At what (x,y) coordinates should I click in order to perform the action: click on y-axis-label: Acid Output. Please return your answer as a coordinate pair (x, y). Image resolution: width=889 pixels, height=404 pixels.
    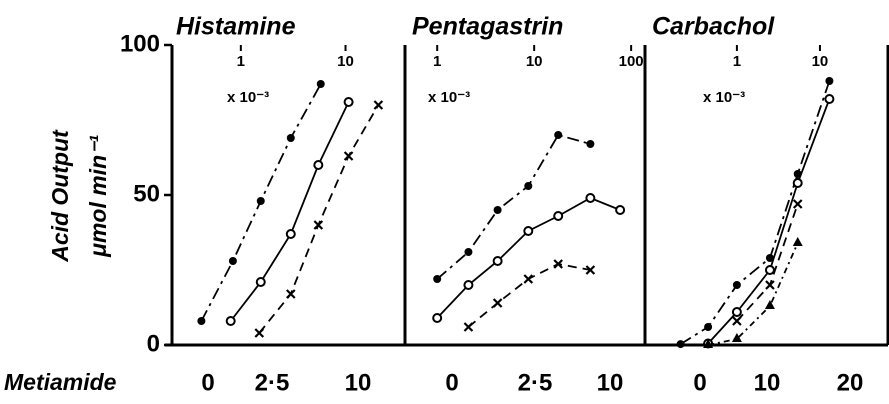
    Looking at the image, I should click on (60, 196).